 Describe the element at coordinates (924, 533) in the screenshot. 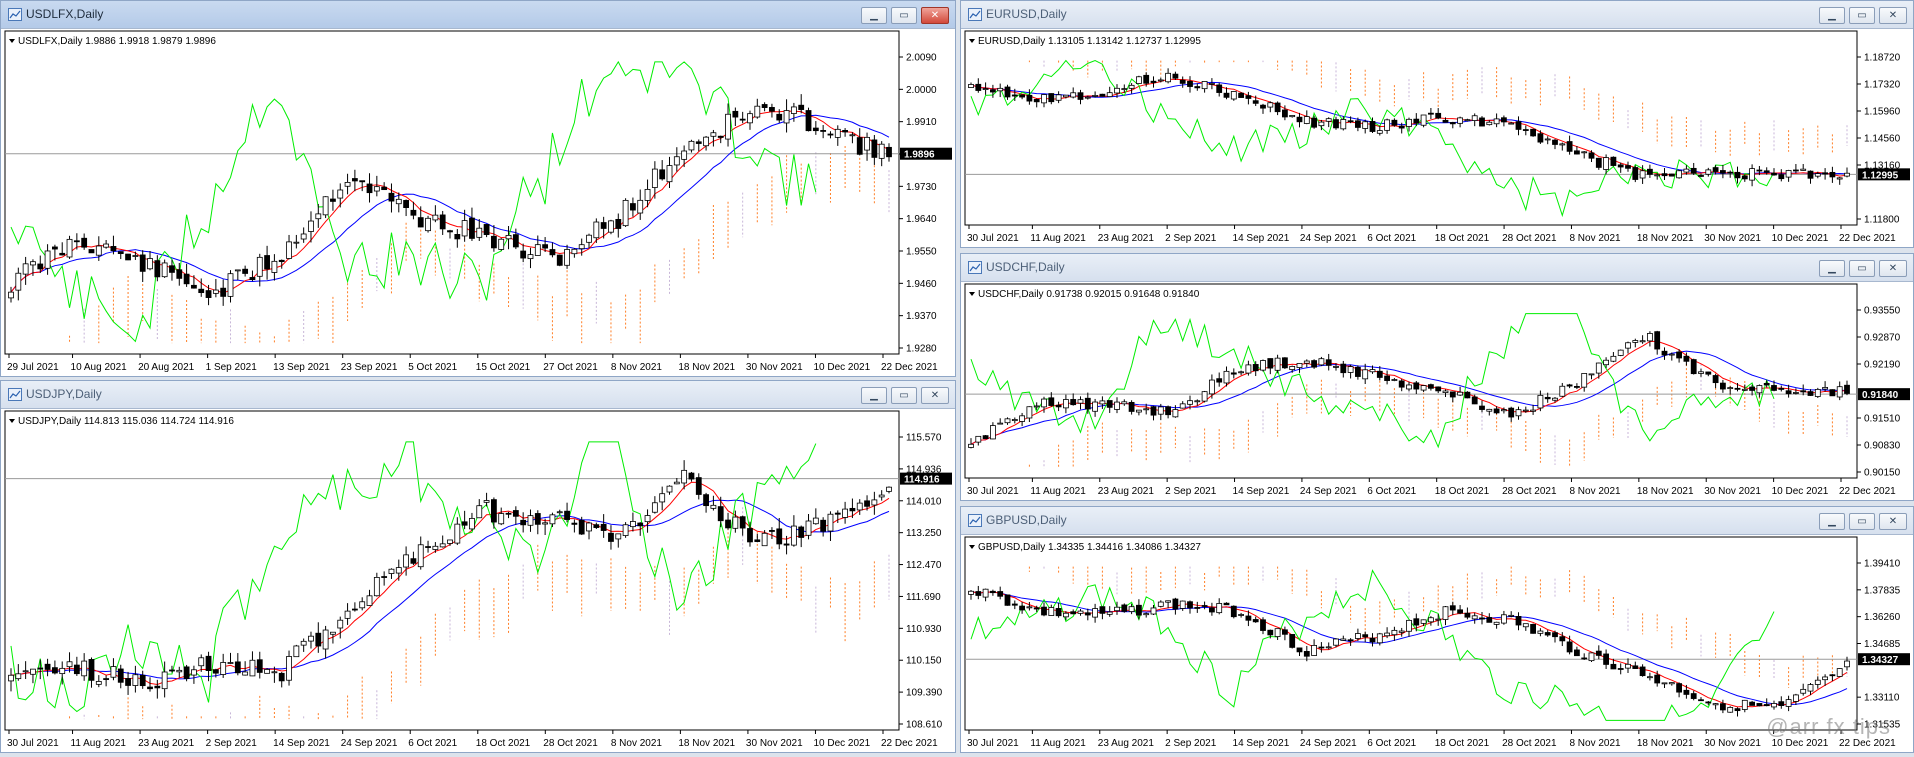

I see `price-label: 113.250` at that location.